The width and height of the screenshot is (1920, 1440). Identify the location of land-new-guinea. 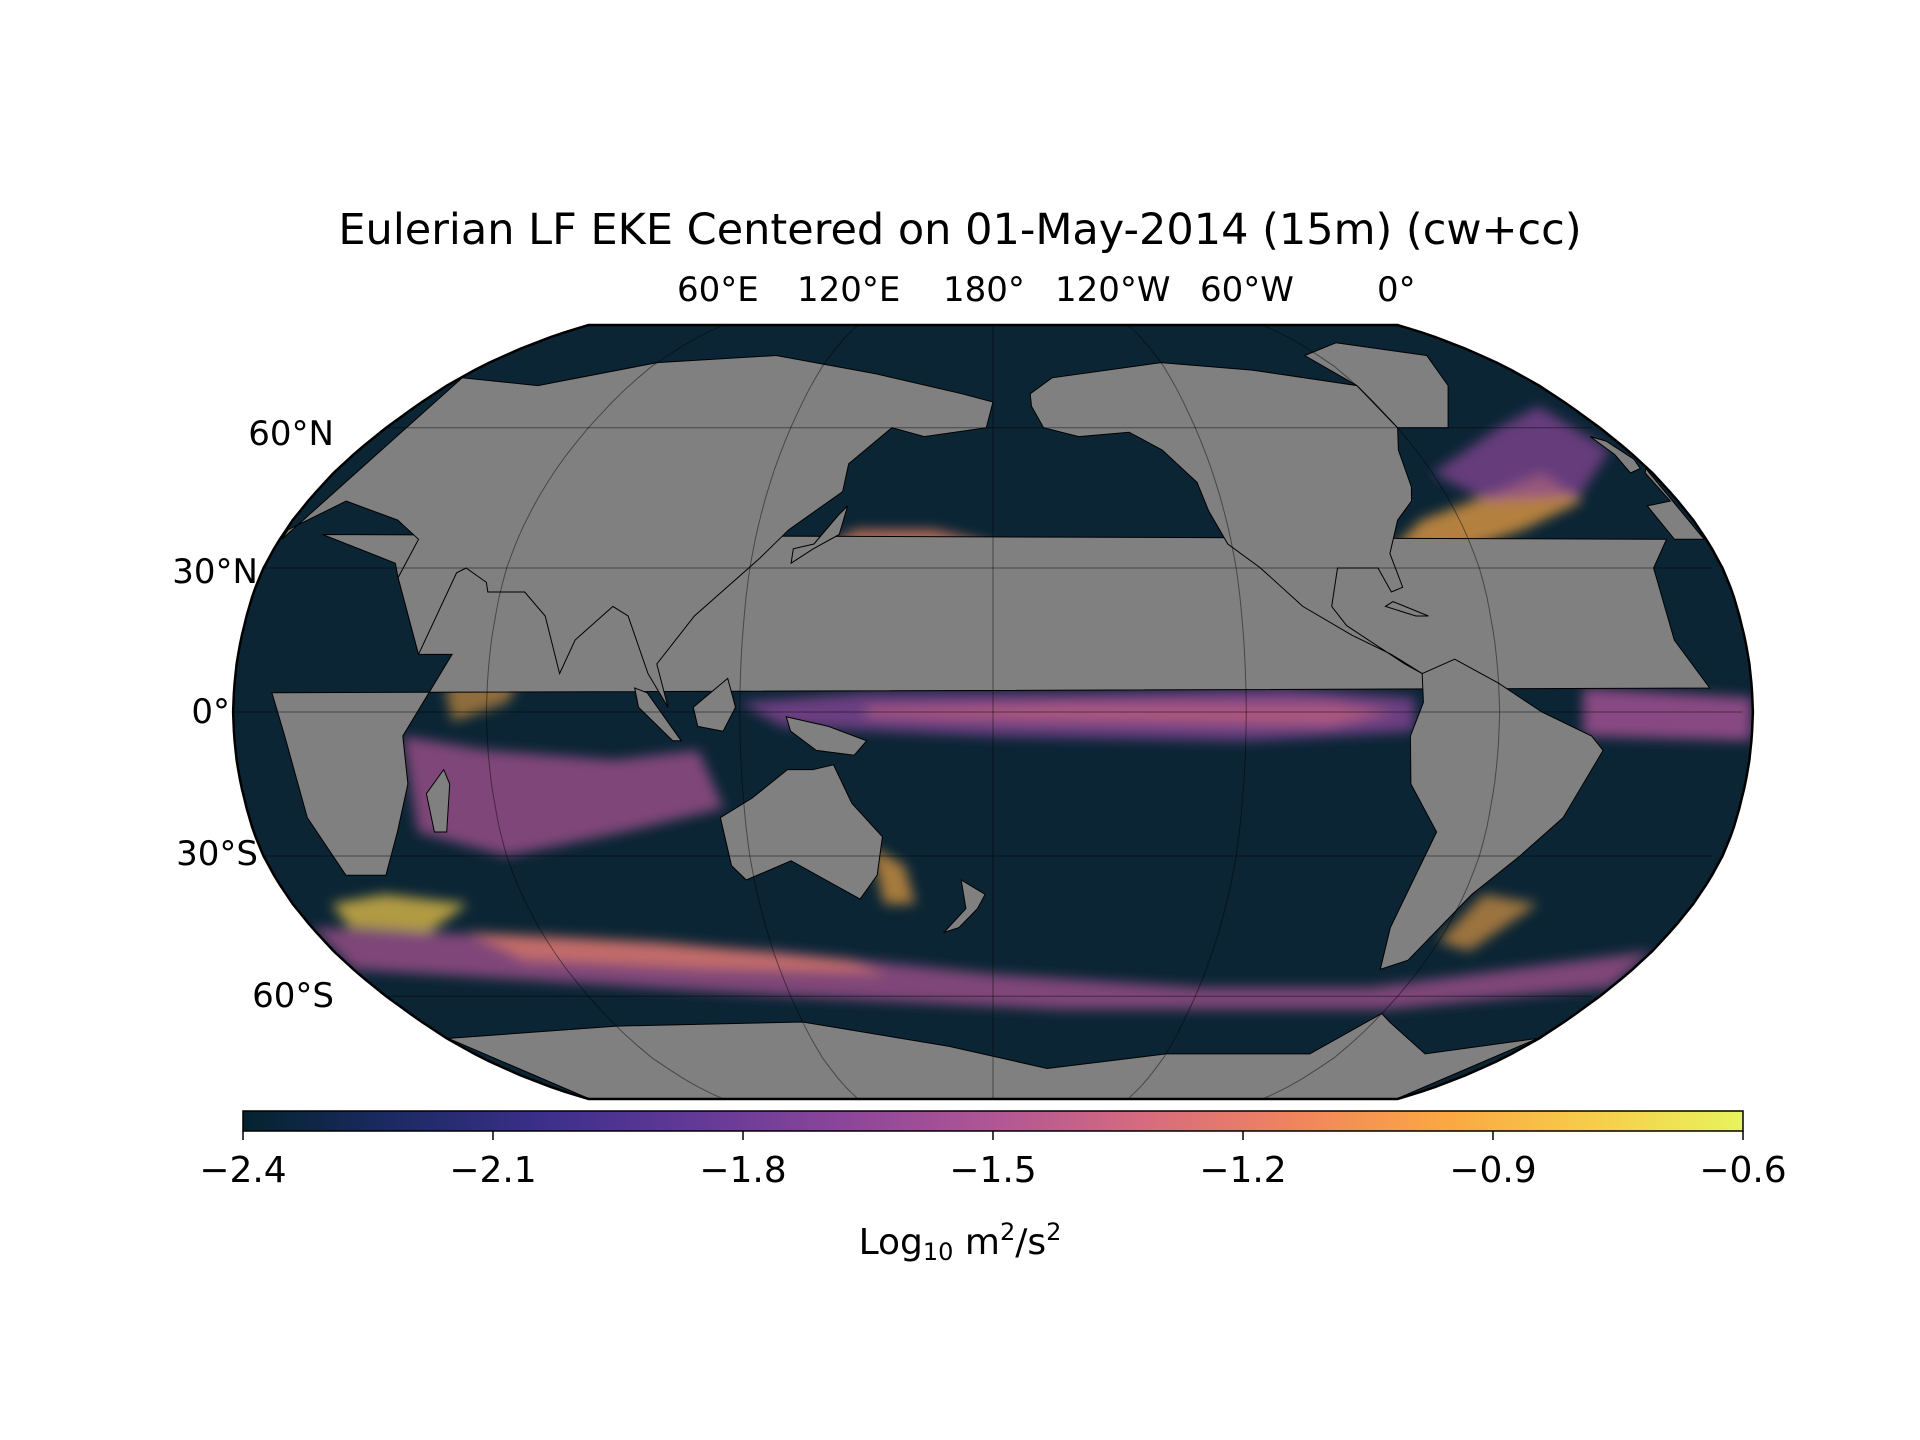
(826, 736).